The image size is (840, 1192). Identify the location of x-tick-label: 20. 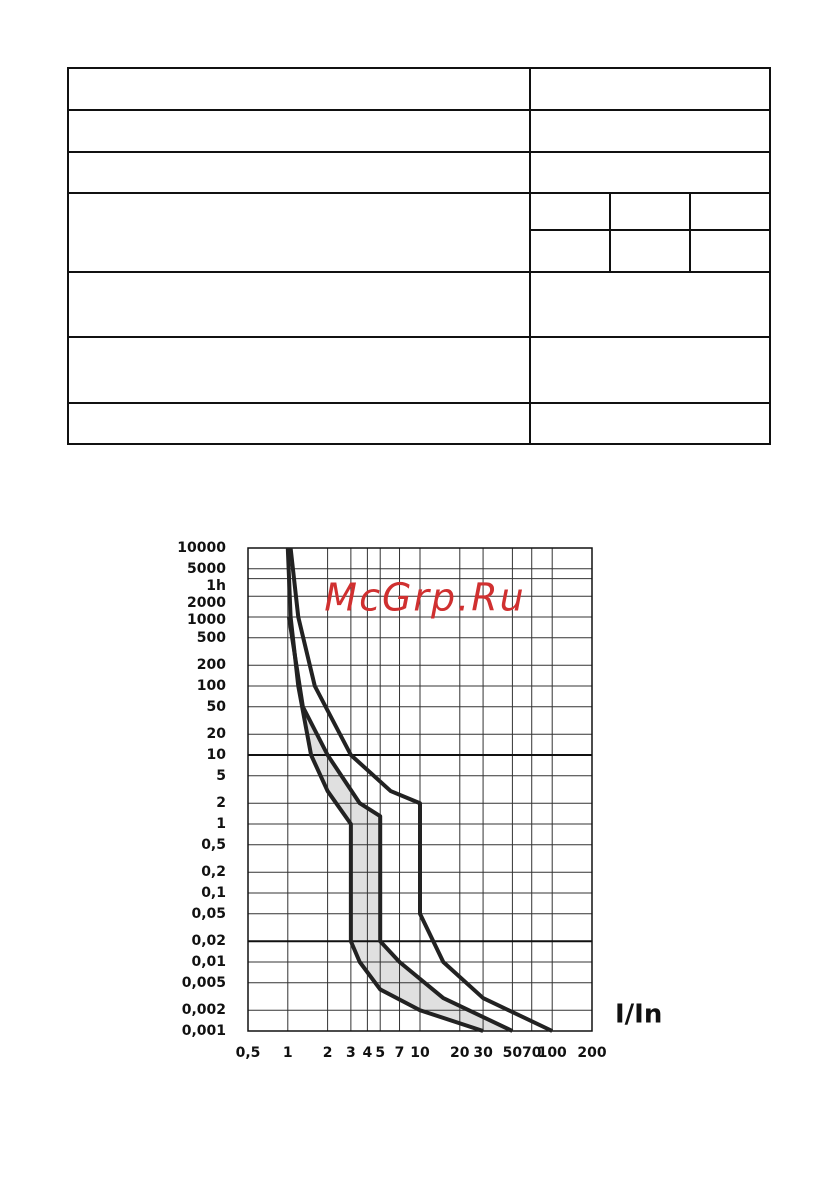
(460, 1053).